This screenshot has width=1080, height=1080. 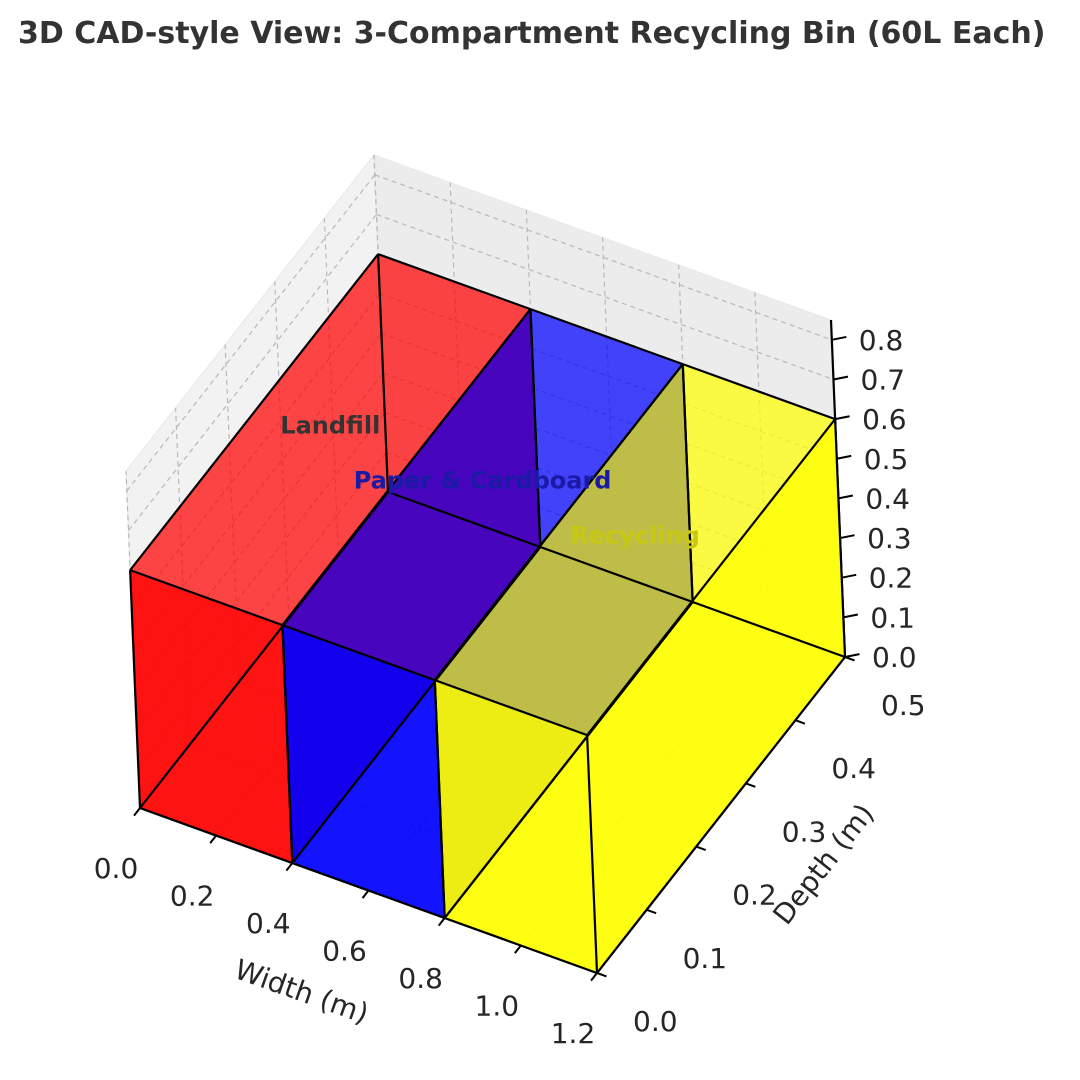 What do you see at coordinates (655, 1021) in the screenshot?
I see `y-tick-label: 0.0` at bounding box center [655, 1021].